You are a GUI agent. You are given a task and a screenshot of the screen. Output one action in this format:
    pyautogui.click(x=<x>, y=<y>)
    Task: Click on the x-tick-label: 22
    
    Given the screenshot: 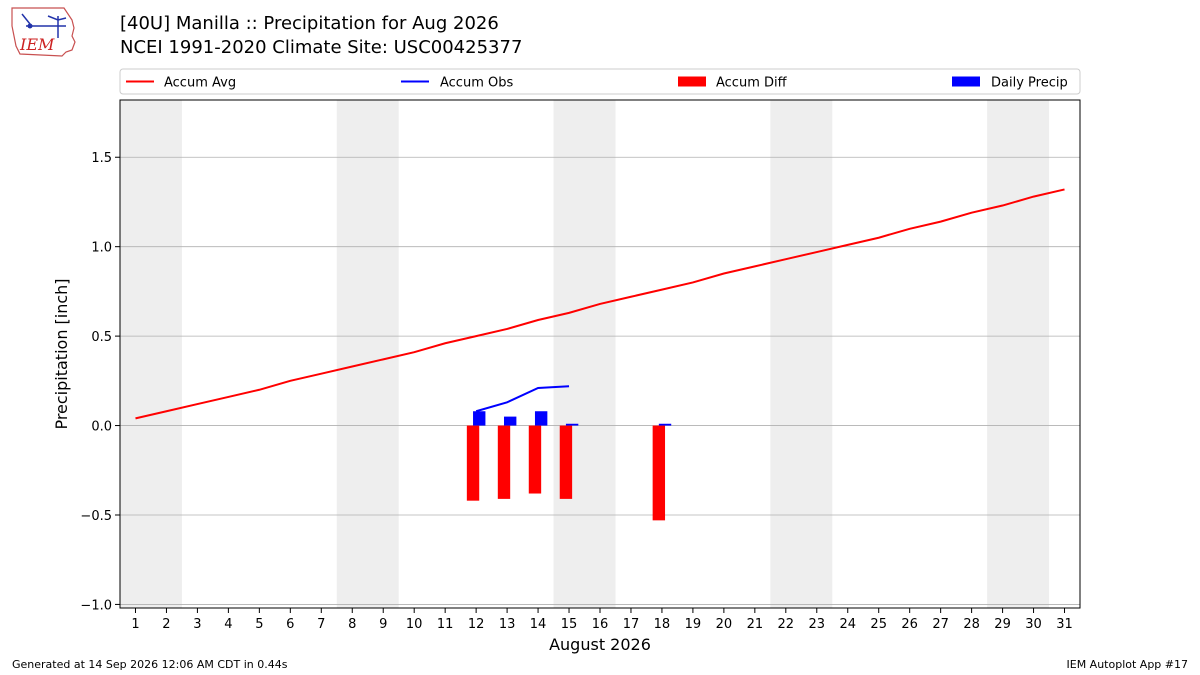 What is the action you would take?
    pyautogui.click(x=786, y=624)
    